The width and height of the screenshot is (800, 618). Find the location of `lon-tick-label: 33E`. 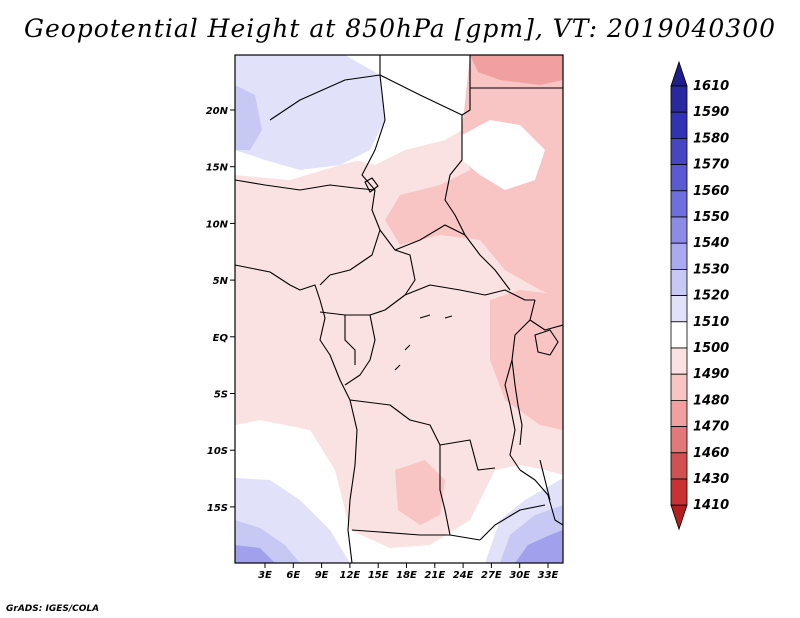

lon-tick-label: 33E is located at coordinates (548, 575).